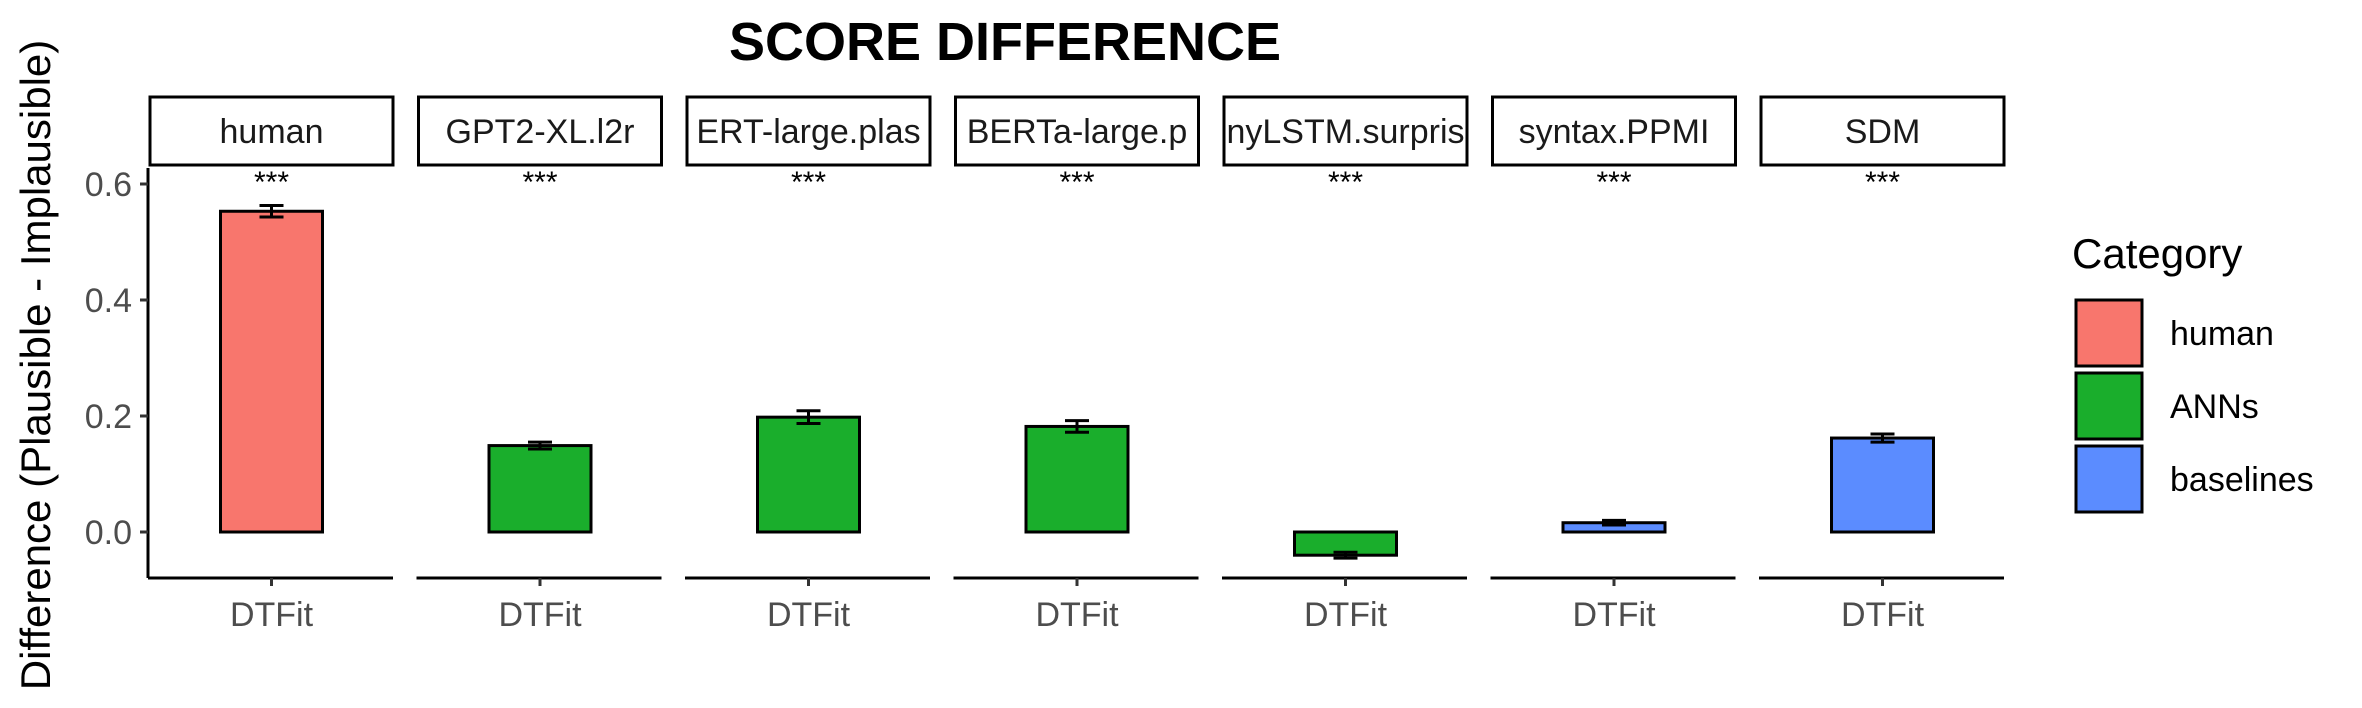  What do you see at coordinates (2242, 480) in the screenshot?
I see `legend-label: baselines` at bounding box center [2242, 480].